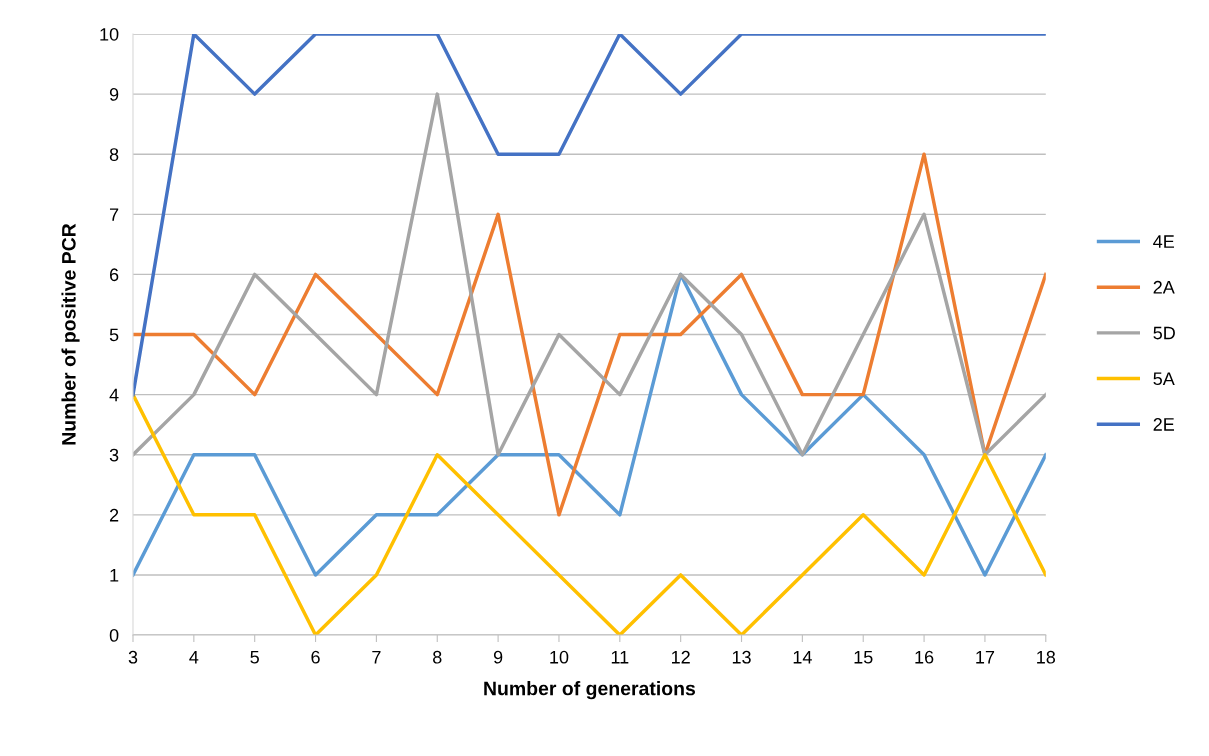 This screenshot has height=756, width=1209. Describe the element at coordinates (1164, 333) in the screenshot. I see `legend-label: 5D` at that location.